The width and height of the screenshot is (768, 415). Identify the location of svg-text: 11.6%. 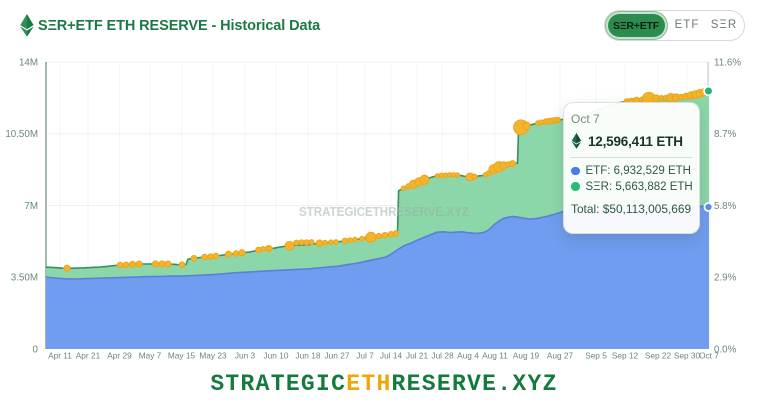
(727, 62).